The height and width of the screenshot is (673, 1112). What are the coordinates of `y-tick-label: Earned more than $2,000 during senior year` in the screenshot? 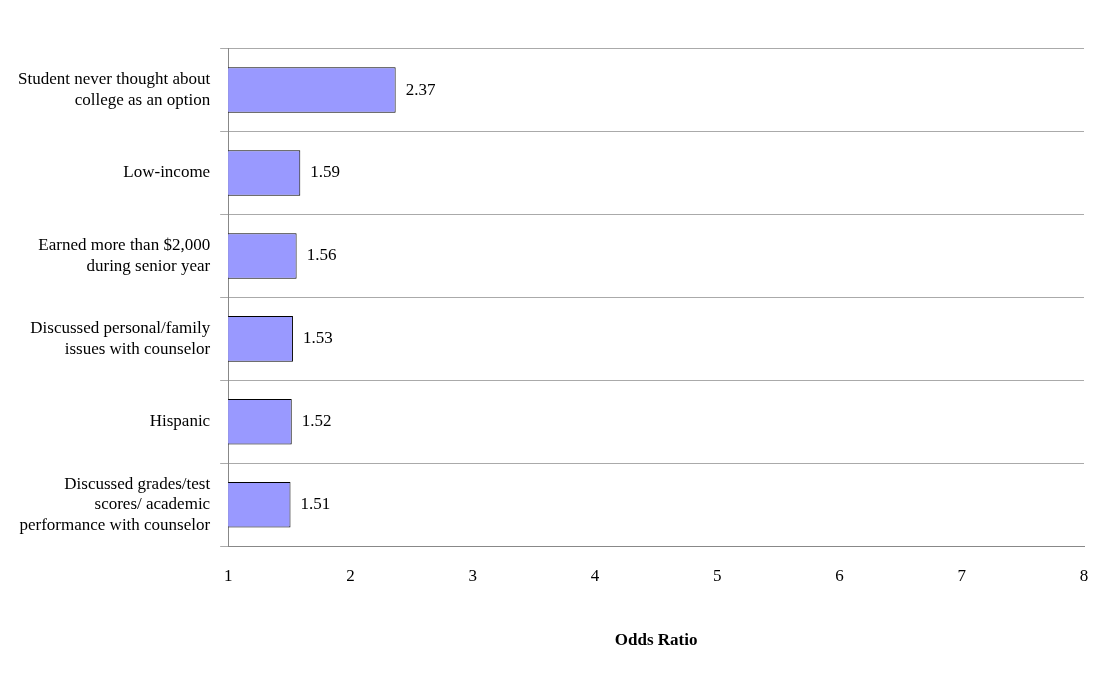 It's located at (124, 255).